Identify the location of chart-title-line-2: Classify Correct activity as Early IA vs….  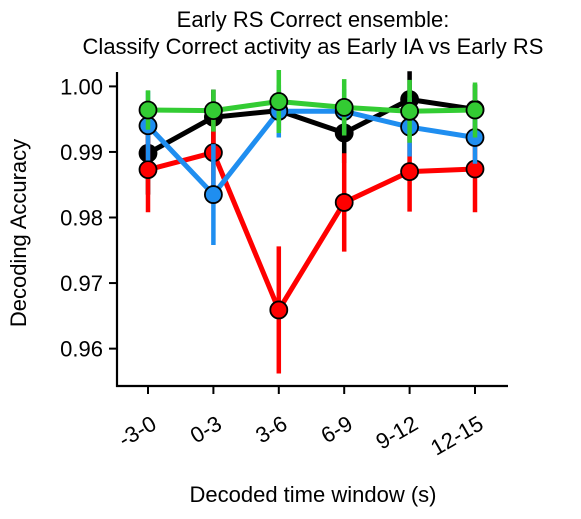
(313, 46).